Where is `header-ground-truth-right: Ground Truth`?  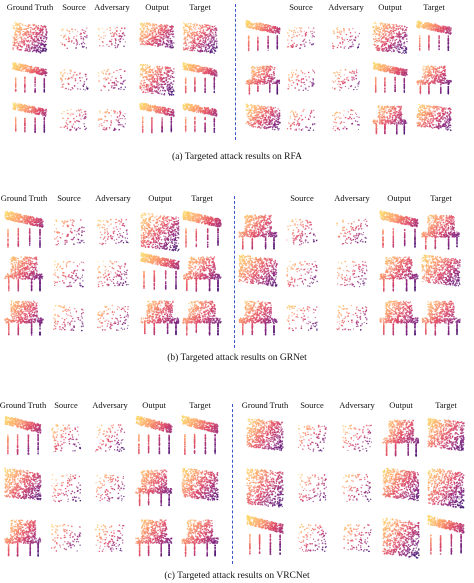
header-ground-truth-right: Ground Truth is located at coordinates (265, 405).